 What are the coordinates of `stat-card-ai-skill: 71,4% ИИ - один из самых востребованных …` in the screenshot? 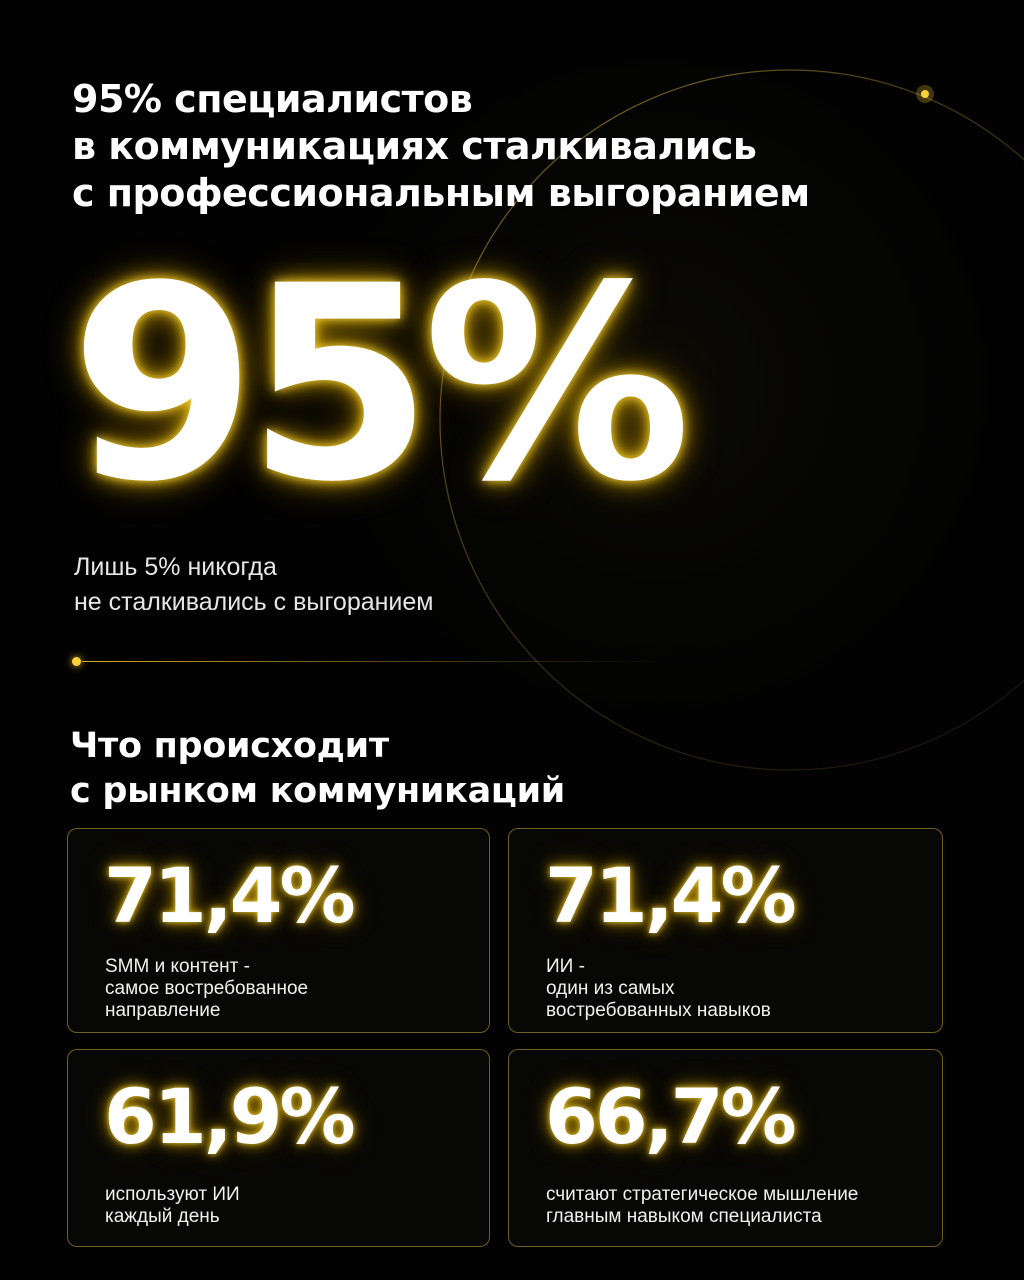 It's located at (725, 930).